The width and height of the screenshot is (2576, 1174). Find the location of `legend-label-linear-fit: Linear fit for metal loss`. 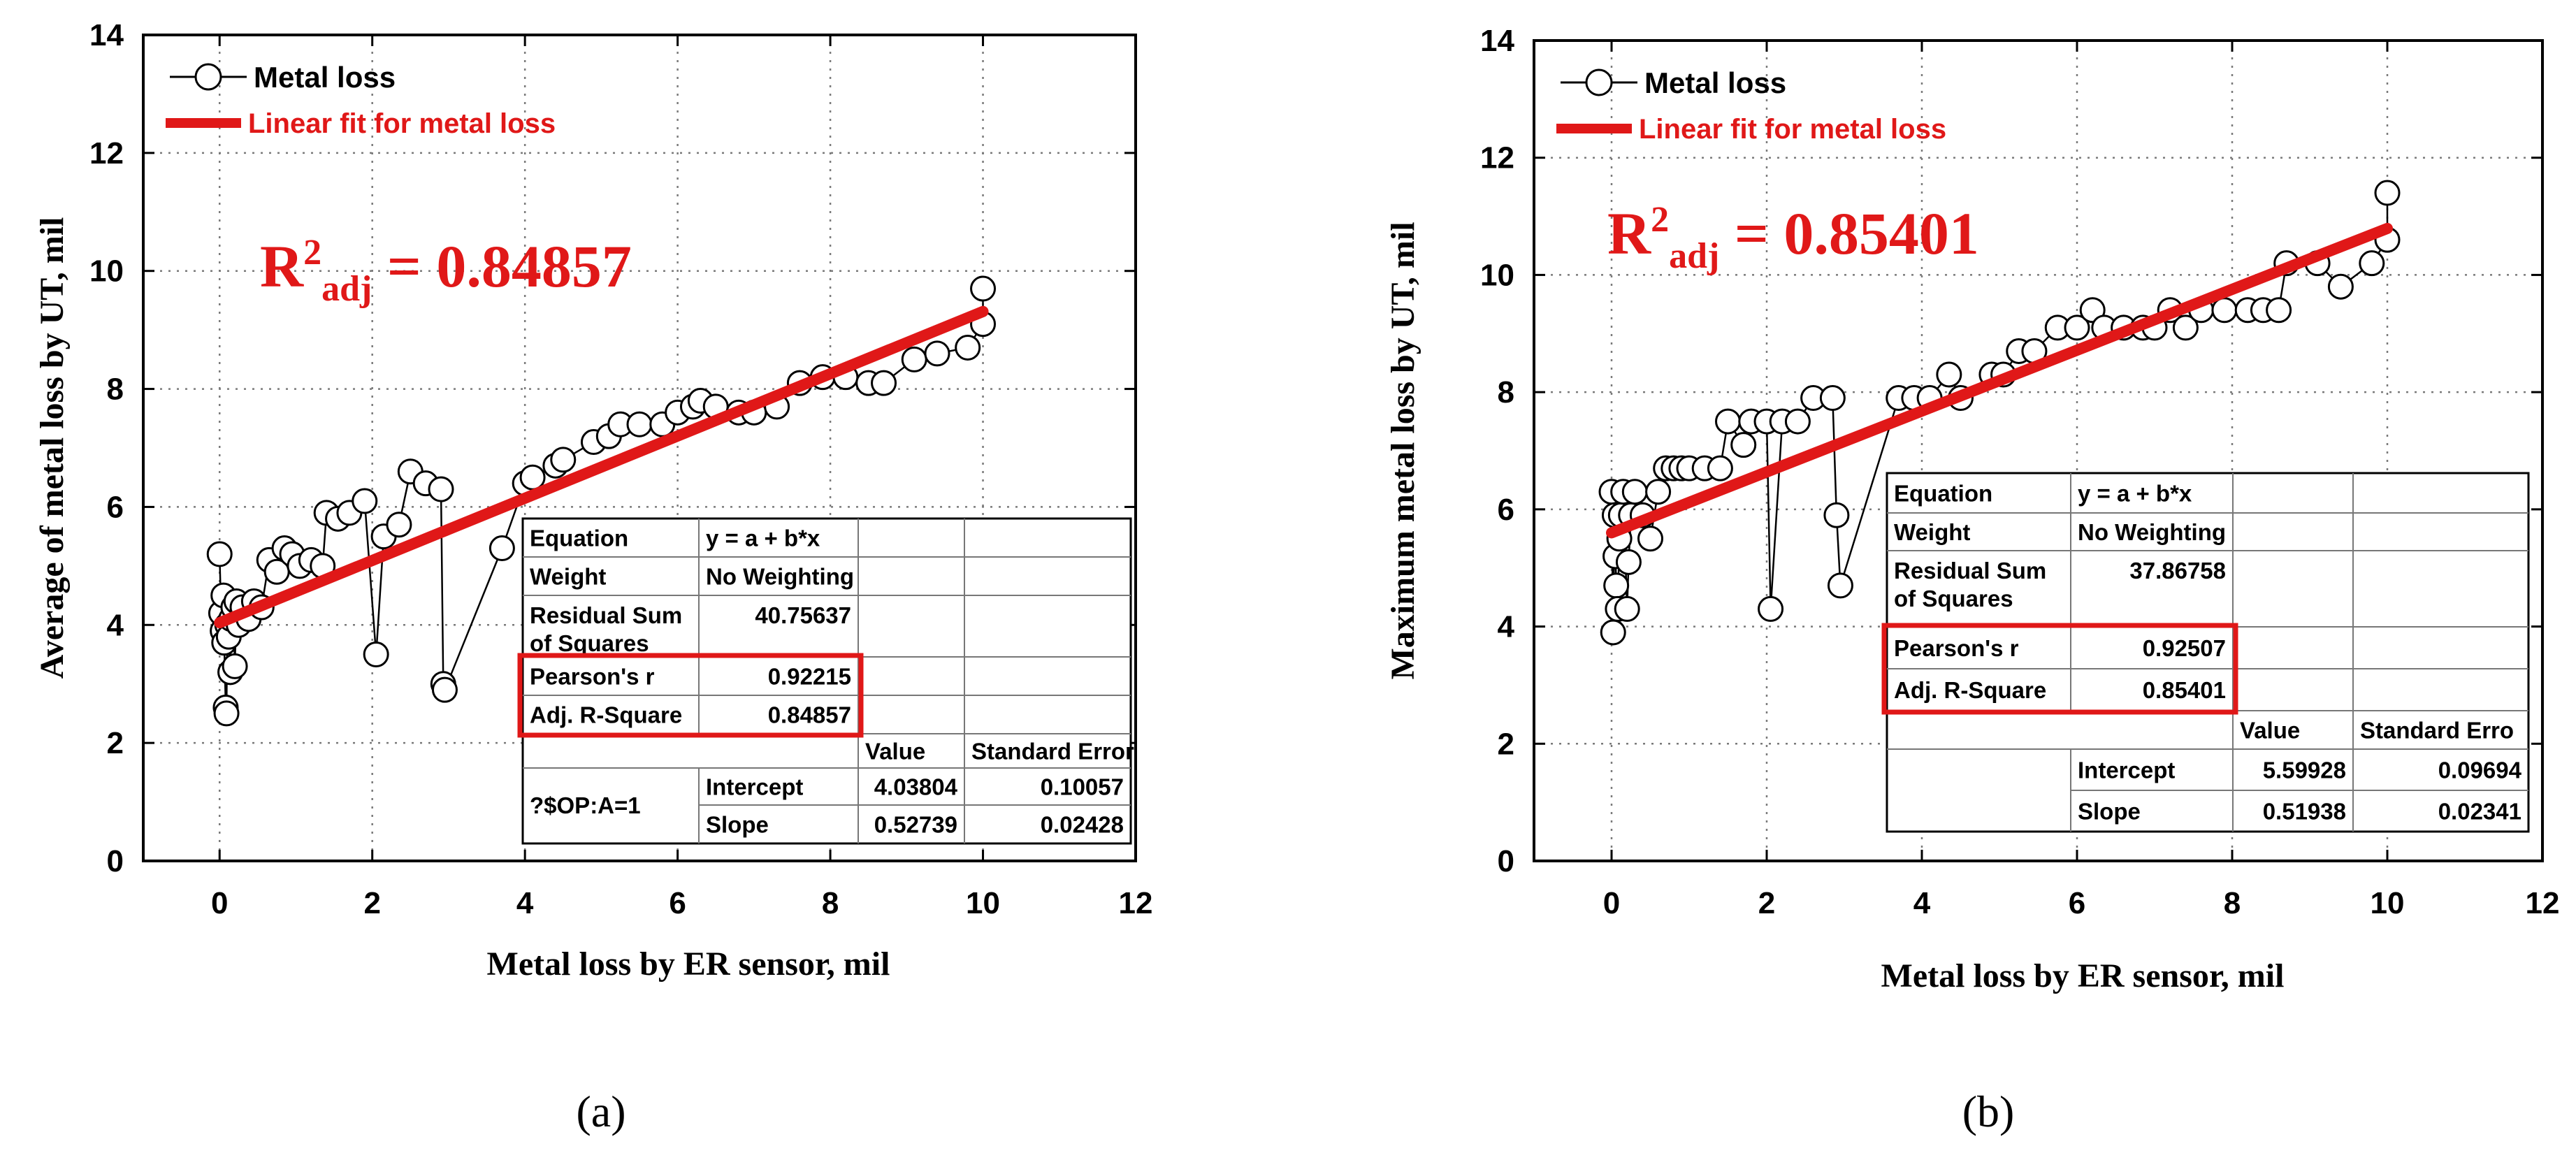

legend-label-linear-fit: Linear fit for metal loss is located at coordinates (1793, 129).